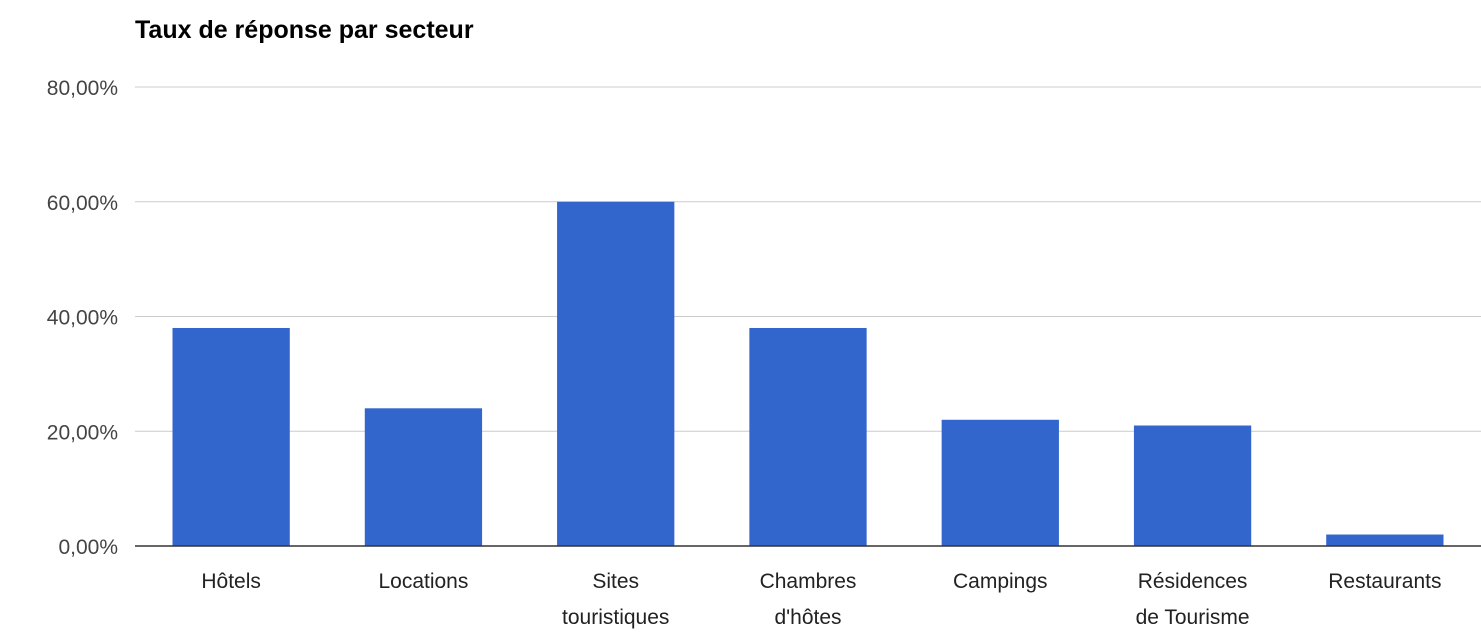 The height and width of the screenshot is (636, 1481). I want to click on x-tick-label: Résidences de Tourisme, so click(1193, 599).